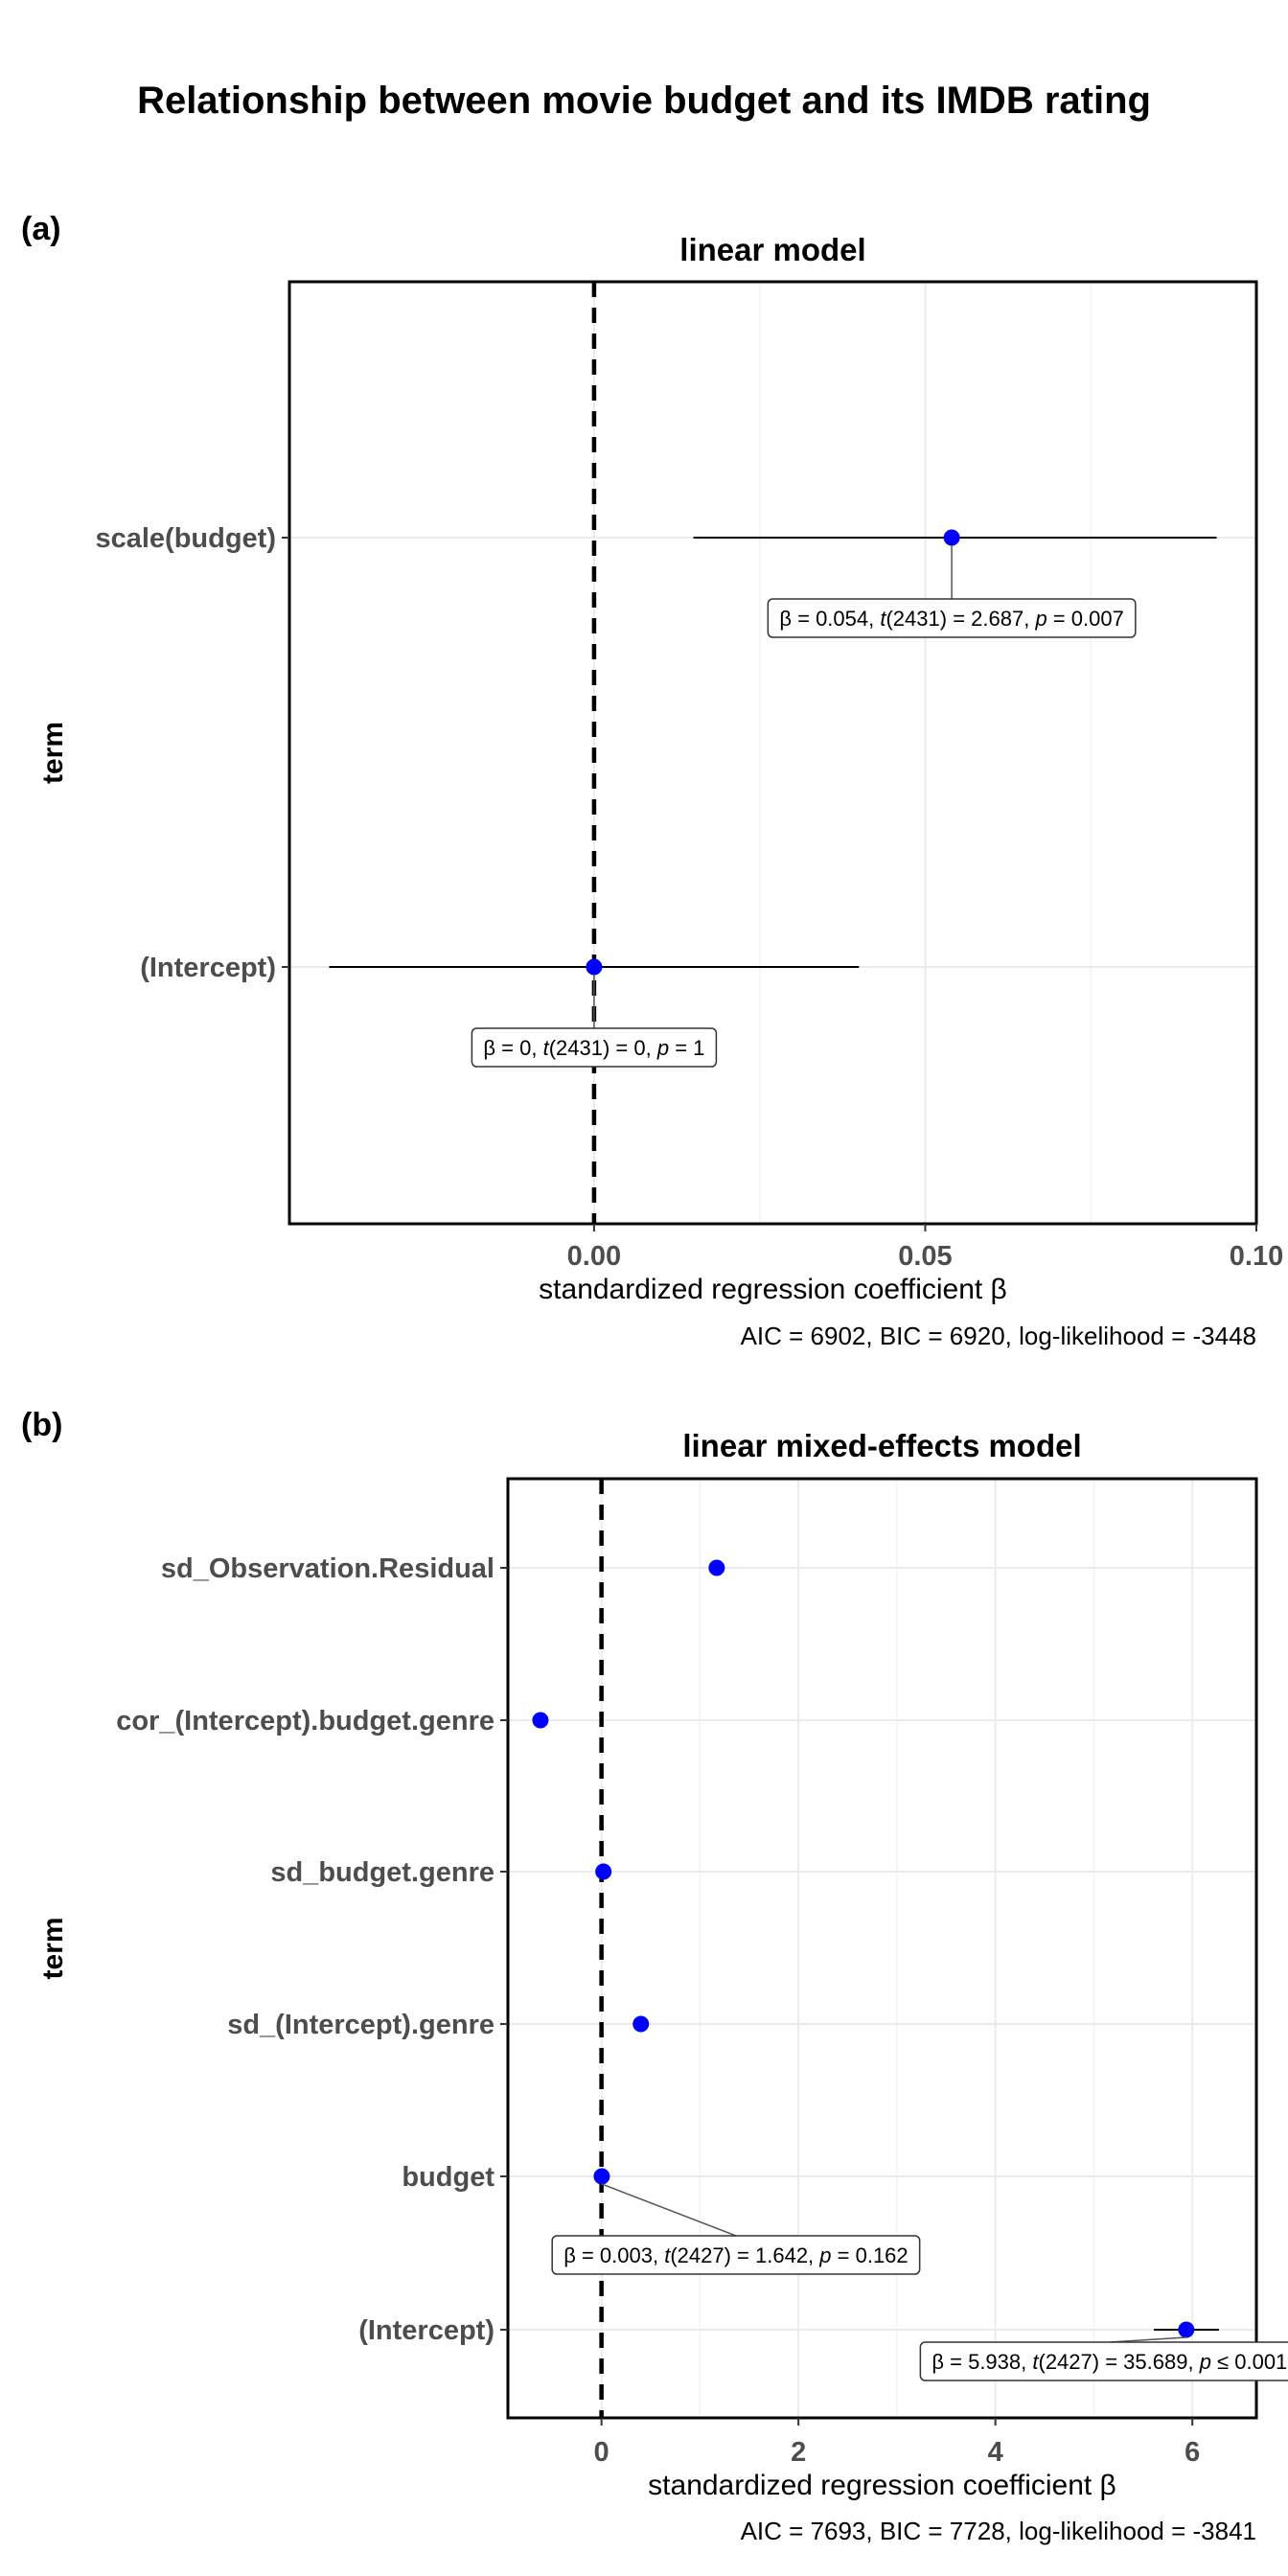 This screenshot has height=2576, width=1288. I want to click on coef-label-text: β = 5.938, t(2427) = 35.689, p ≤ 0.001, so click(1109, 2362).